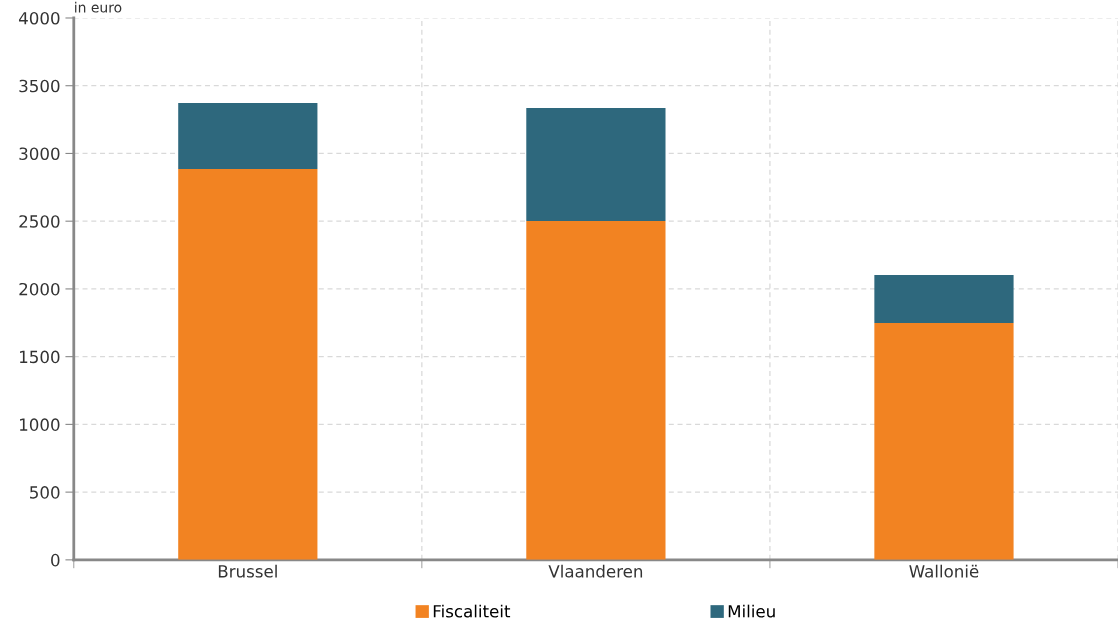 This screenshot has height=620, width=1118. I want to click on legend-label: Fiscaliteit, so click(472, 611).